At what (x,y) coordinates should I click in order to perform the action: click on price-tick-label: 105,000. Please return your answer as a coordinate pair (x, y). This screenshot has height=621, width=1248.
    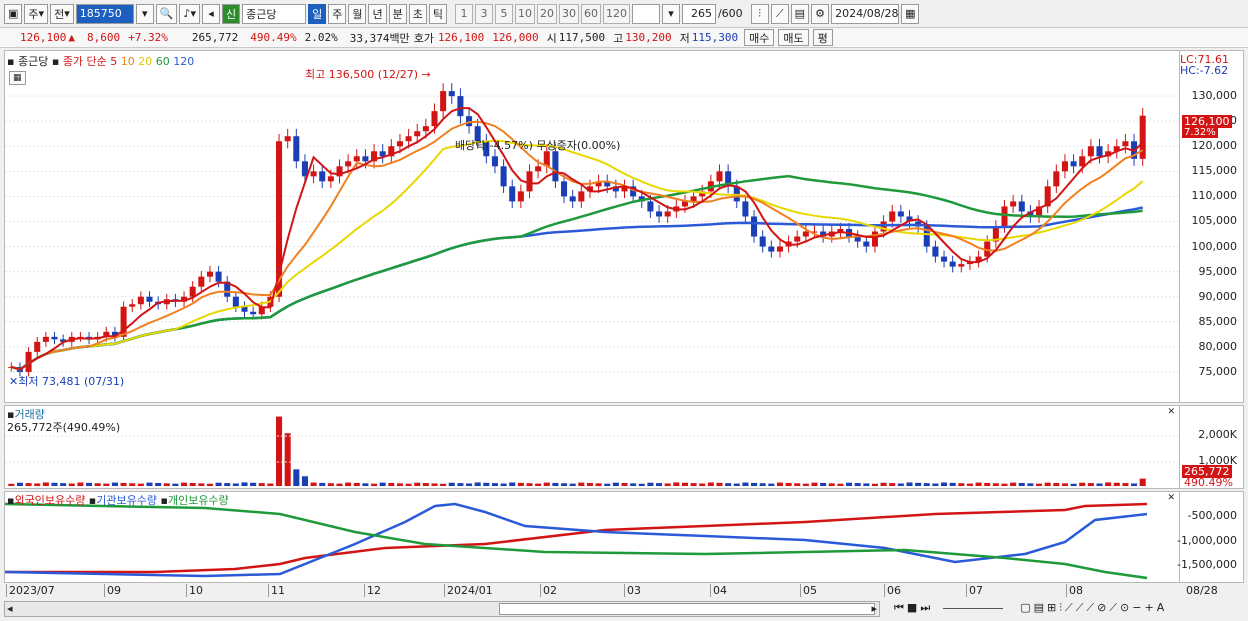
    Looking at the image, I should click on (1214, 221).